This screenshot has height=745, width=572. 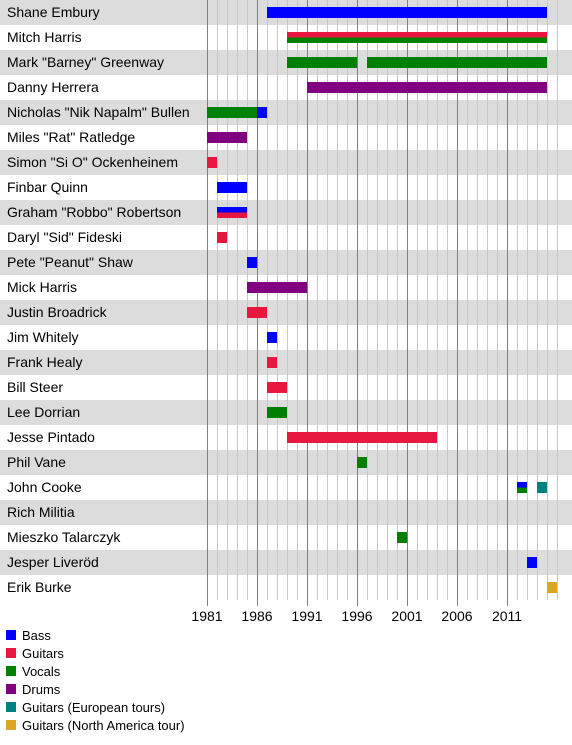 What do you see at coordinates (286, 562) in the screenshot?
I see `row-background-jesper-liver-d` at bounding box center [286, 562].